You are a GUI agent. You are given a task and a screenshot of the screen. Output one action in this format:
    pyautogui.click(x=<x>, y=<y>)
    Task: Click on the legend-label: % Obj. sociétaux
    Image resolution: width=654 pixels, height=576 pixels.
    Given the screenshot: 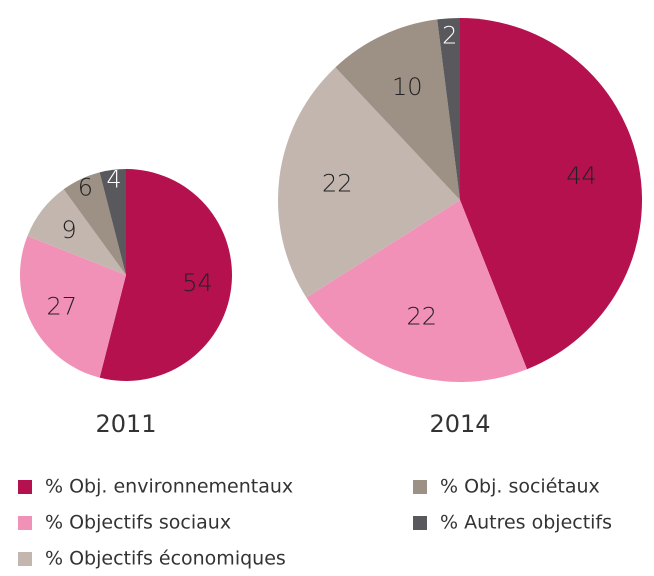 What is the action you would take?
    pyautogui.click(x=520, y=487)
    